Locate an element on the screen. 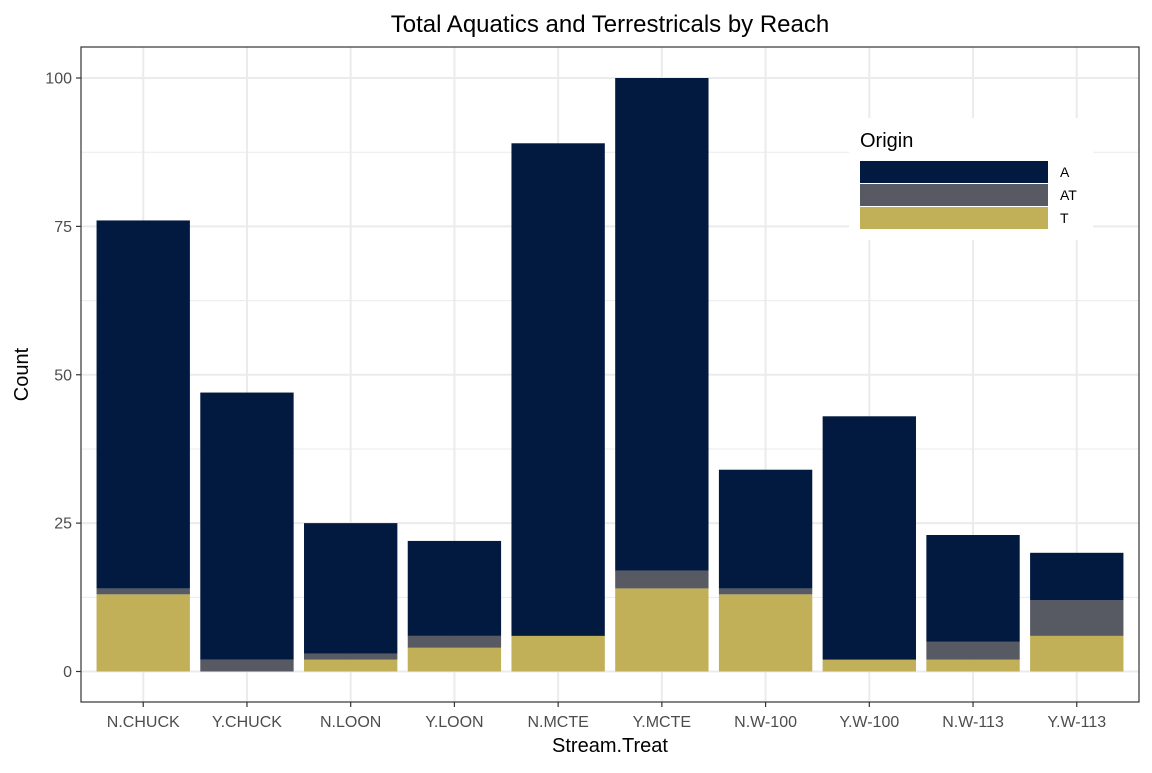  y-tick-label: 100 is located at coordinates (58, 79).